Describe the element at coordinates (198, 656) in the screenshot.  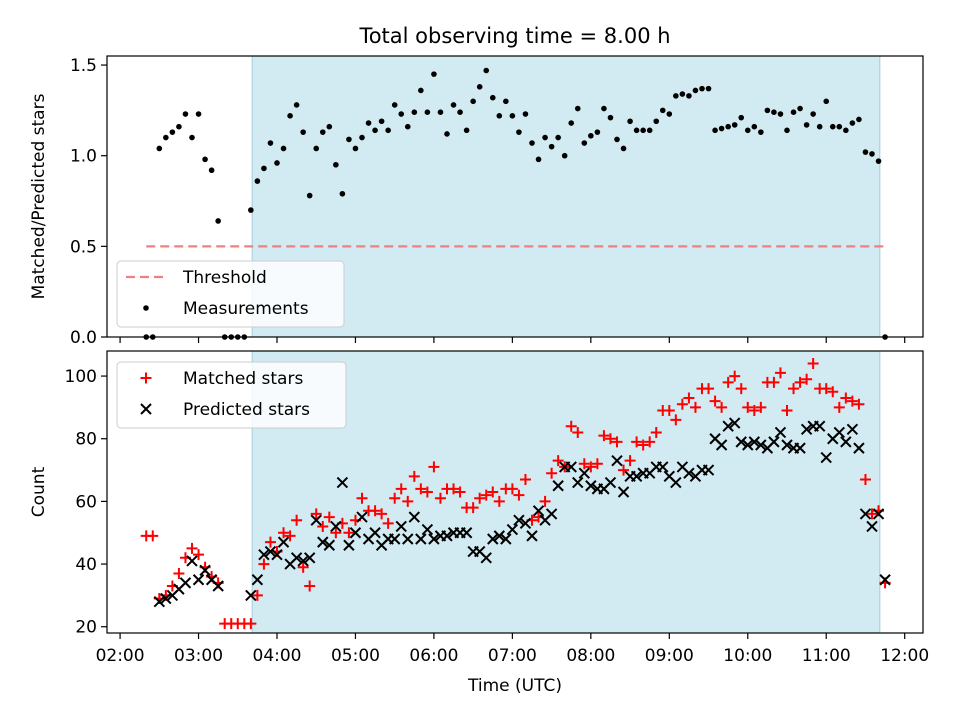
I see `x-tick-label: 03:00` at that location.